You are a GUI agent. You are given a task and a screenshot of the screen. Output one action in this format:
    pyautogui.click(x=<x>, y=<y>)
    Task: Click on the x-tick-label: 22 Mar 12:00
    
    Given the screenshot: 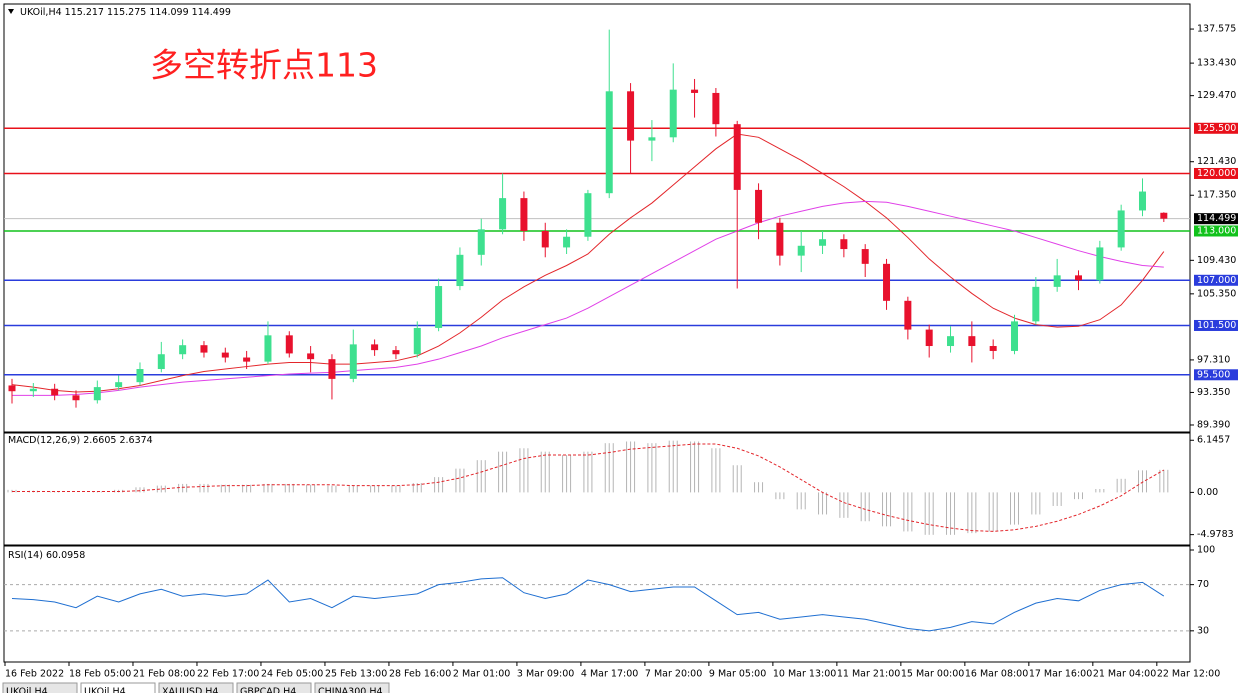 What is the action you would take?
    pyautogui.click(x=1188, y=674)
    